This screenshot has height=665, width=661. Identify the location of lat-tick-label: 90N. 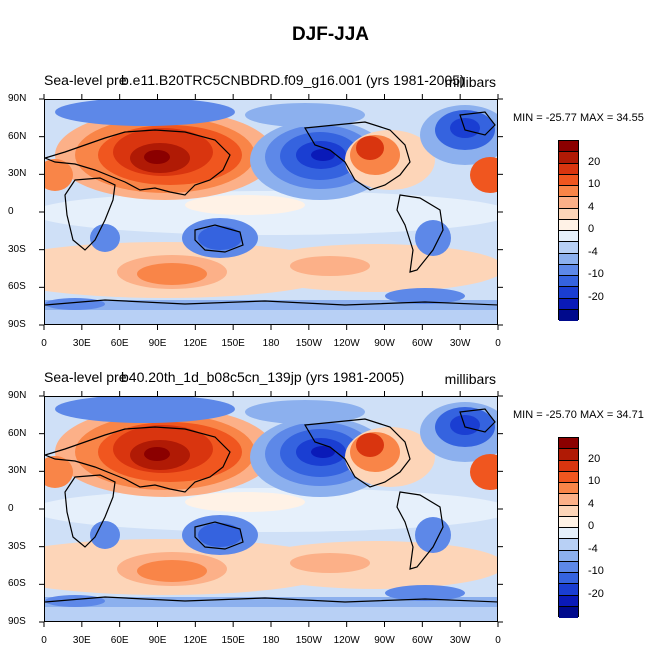
(17, 395).